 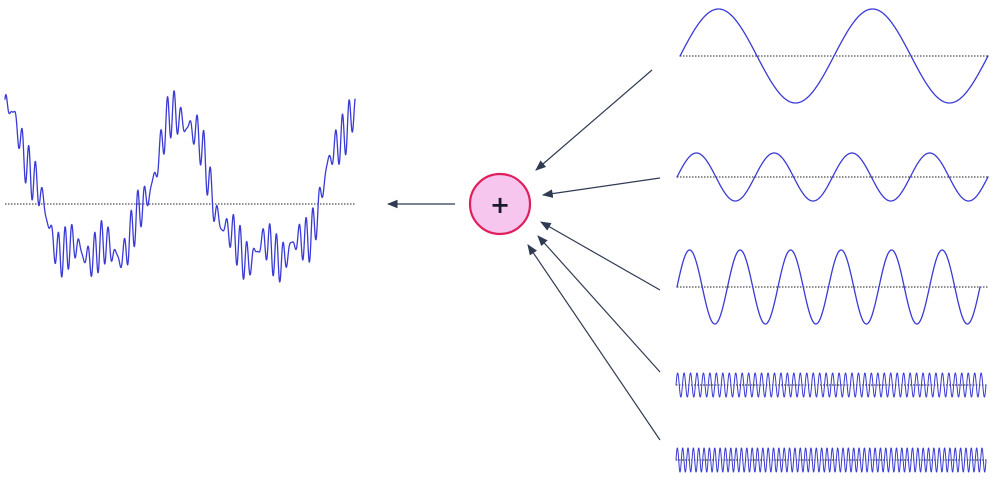 I want to click on component-wave-4-group, so click(x=831, y=385).